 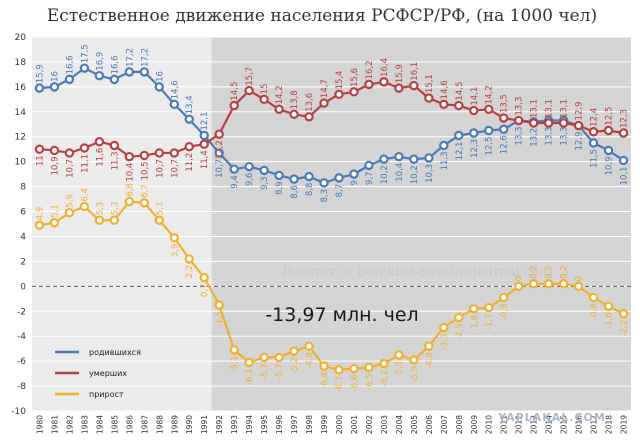 What do you see at coordinates (23, 188) in the screenshot?
I see `y-tick-label: 8` at bounding box center [23, 188].